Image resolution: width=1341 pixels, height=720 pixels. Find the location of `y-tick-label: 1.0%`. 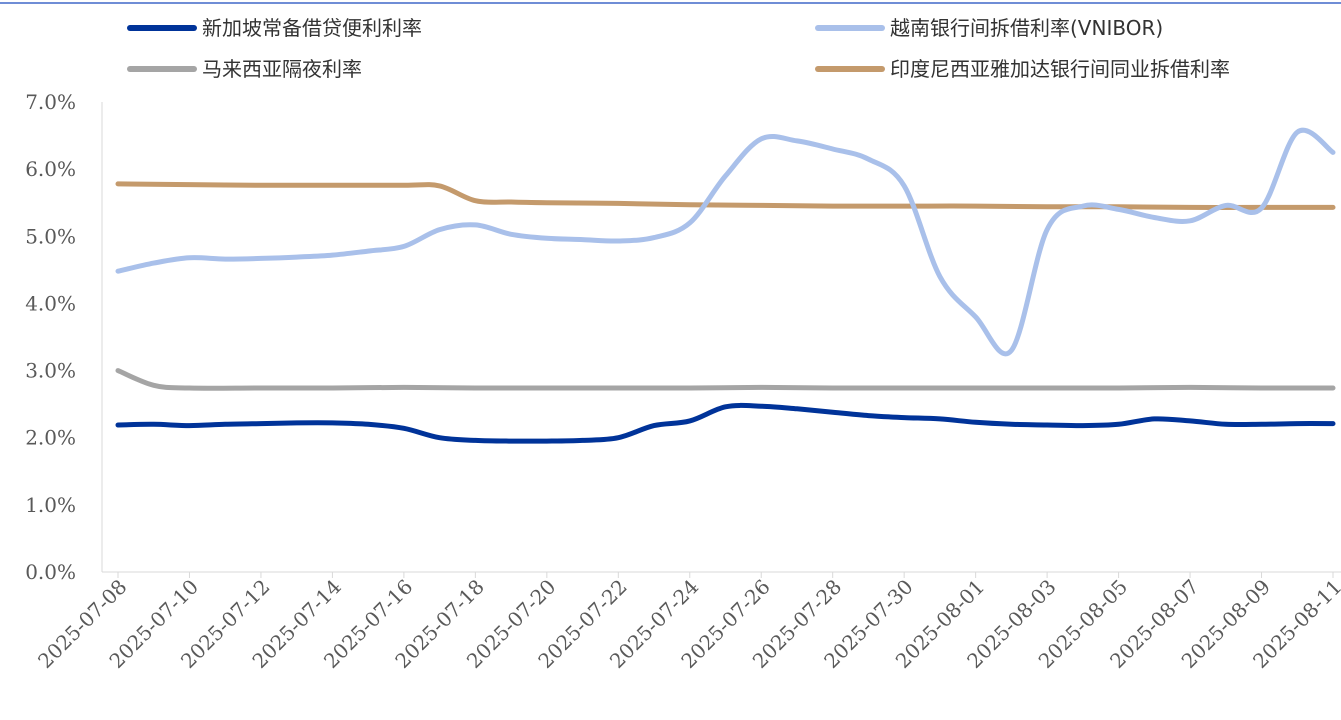

y-tick-label: 1.0% is located at coordinates (50, 505).